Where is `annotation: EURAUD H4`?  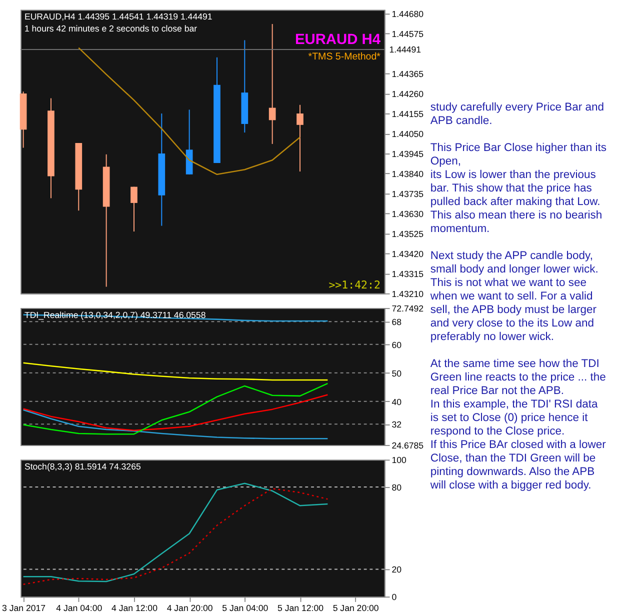 annotation: EURAUD H4 is located at coordinates (338, 40).